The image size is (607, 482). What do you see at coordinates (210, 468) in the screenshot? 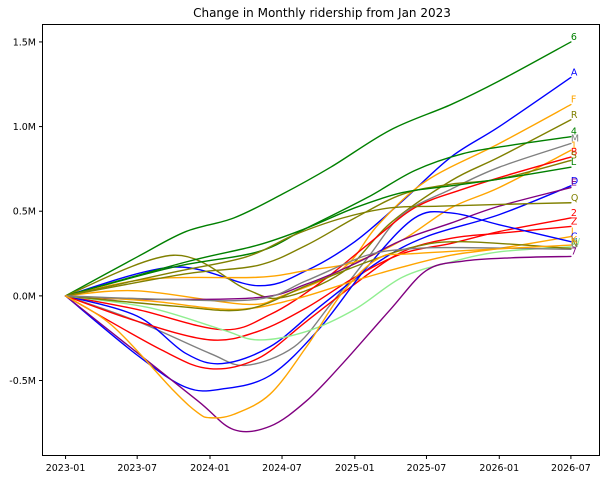
I see `x-tick-label: 2024-01` at bounding box center [210, 468].